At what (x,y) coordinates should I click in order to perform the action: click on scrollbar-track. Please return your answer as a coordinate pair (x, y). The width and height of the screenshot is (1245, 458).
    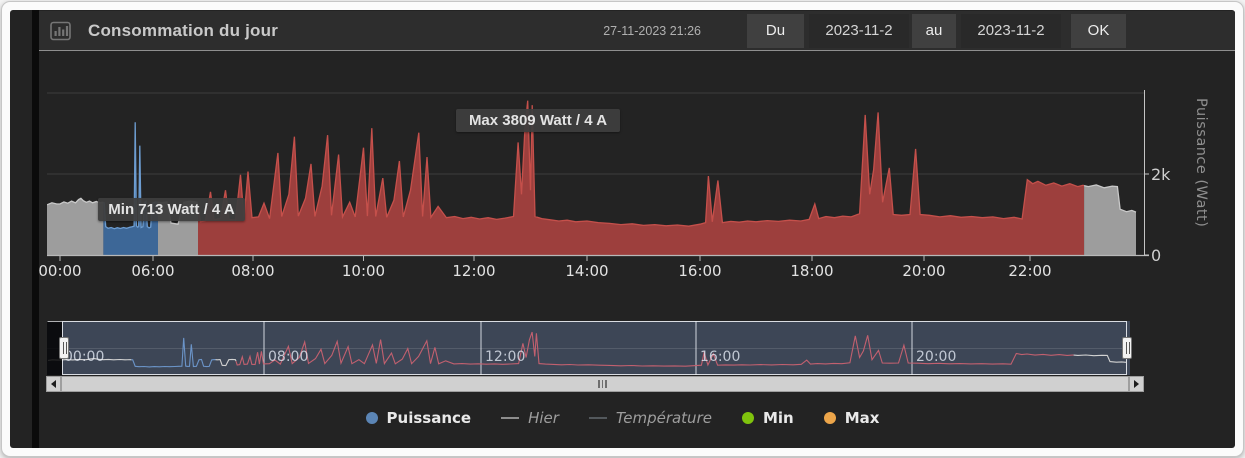
    Looking at the image, I should click on (595, 384).